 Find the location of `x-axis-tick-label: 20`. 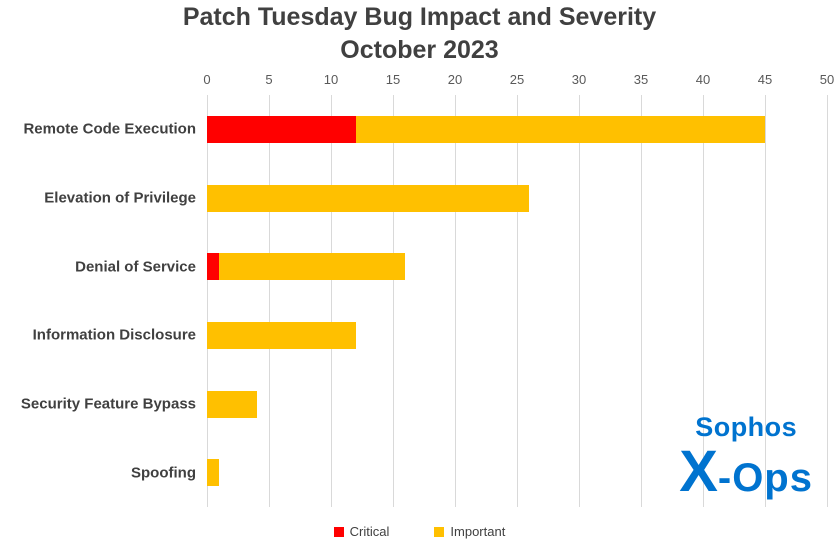

x-axis-tick-label: 20 is located at coordinates (455, 79).